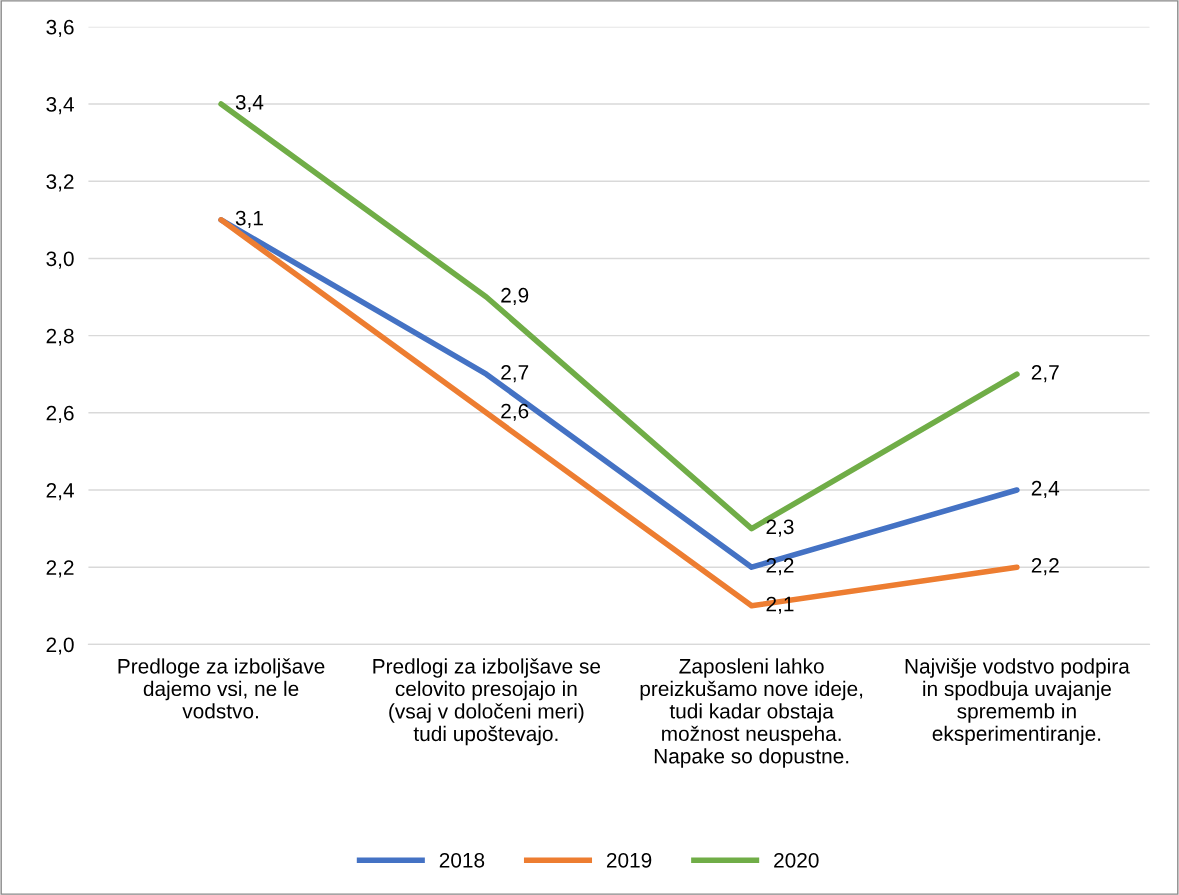 The width and height of the screenshot is (1179, 895). What do you see at coordinates (780, 528) in the screenshot?
I see `data-label: 2,3` at bounding box center [780, 528].